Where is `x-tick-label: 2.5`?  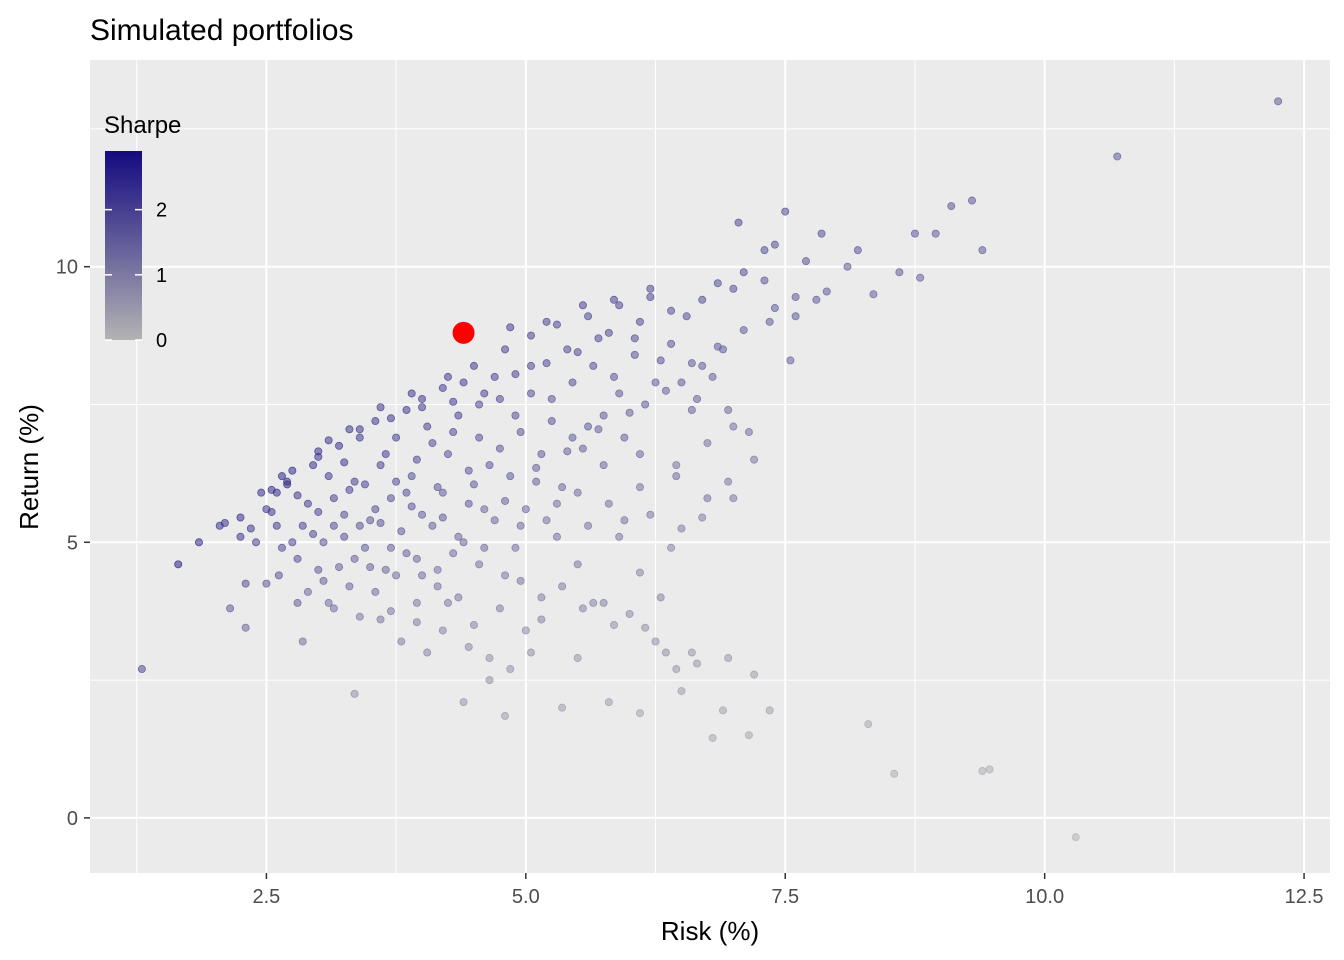
x-tick-label: 2.5 is located at coordinates (266, 897).